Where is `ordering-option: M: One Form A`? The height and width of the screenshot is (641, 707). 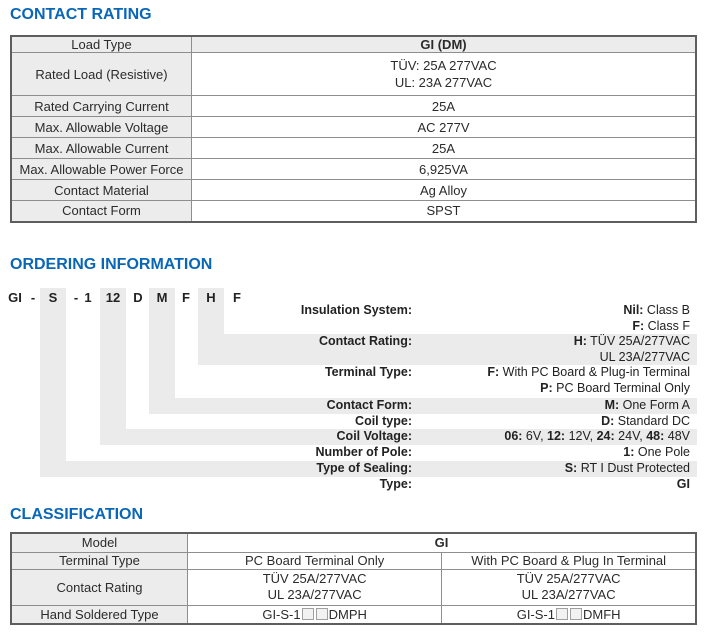 ordering-option: M: One Form A is located at coordinates (647, 405).